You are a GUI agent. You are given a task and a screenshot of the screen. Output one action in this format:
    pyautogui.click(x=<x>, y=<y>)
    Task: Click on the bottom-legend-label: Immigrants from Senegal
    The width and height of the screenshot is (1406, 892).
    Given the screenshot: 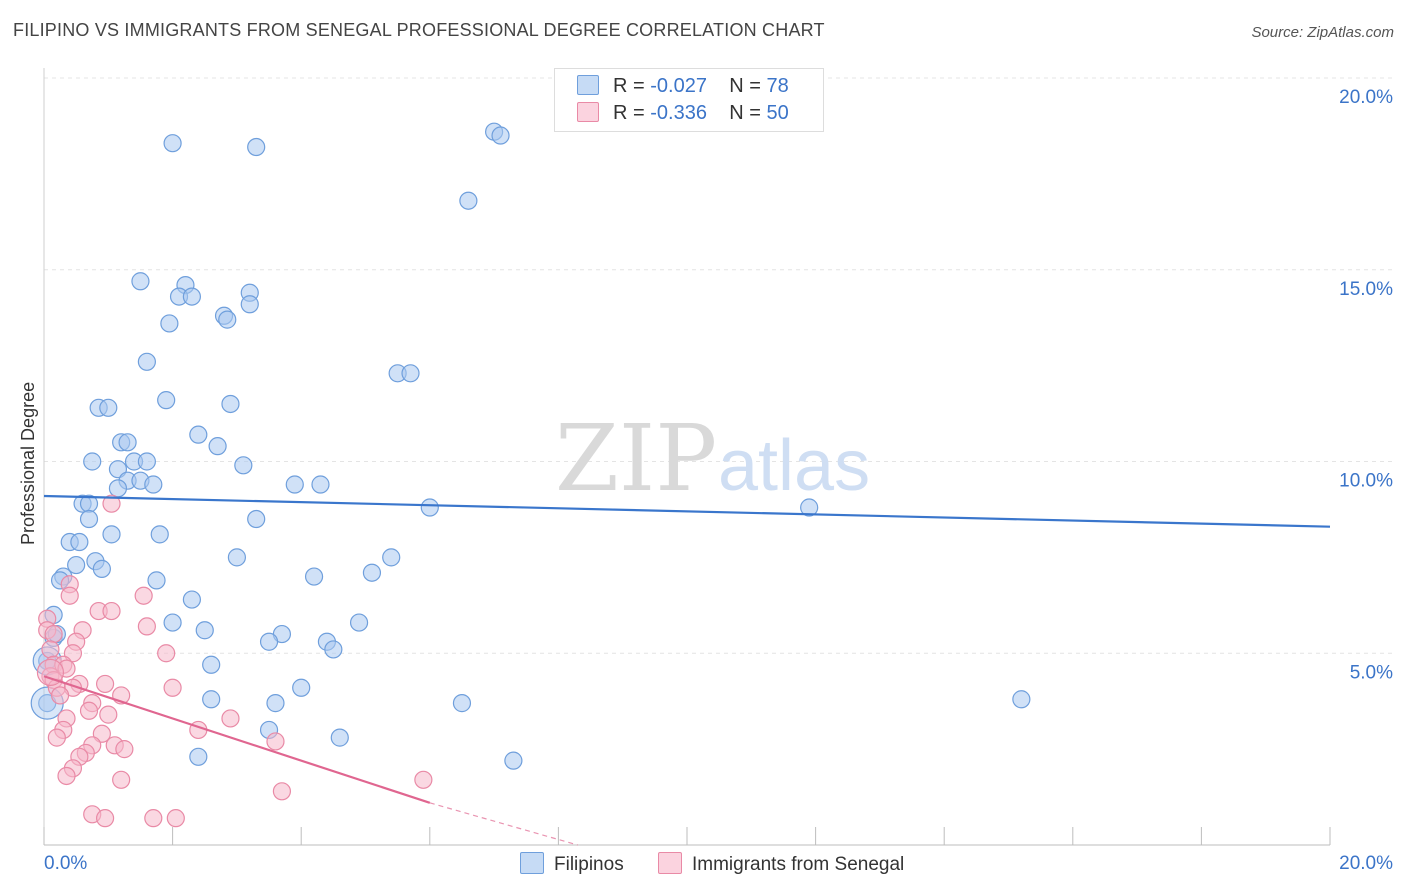 What is the action you would take?
    pyautogui.click(x=798, y=864)
    